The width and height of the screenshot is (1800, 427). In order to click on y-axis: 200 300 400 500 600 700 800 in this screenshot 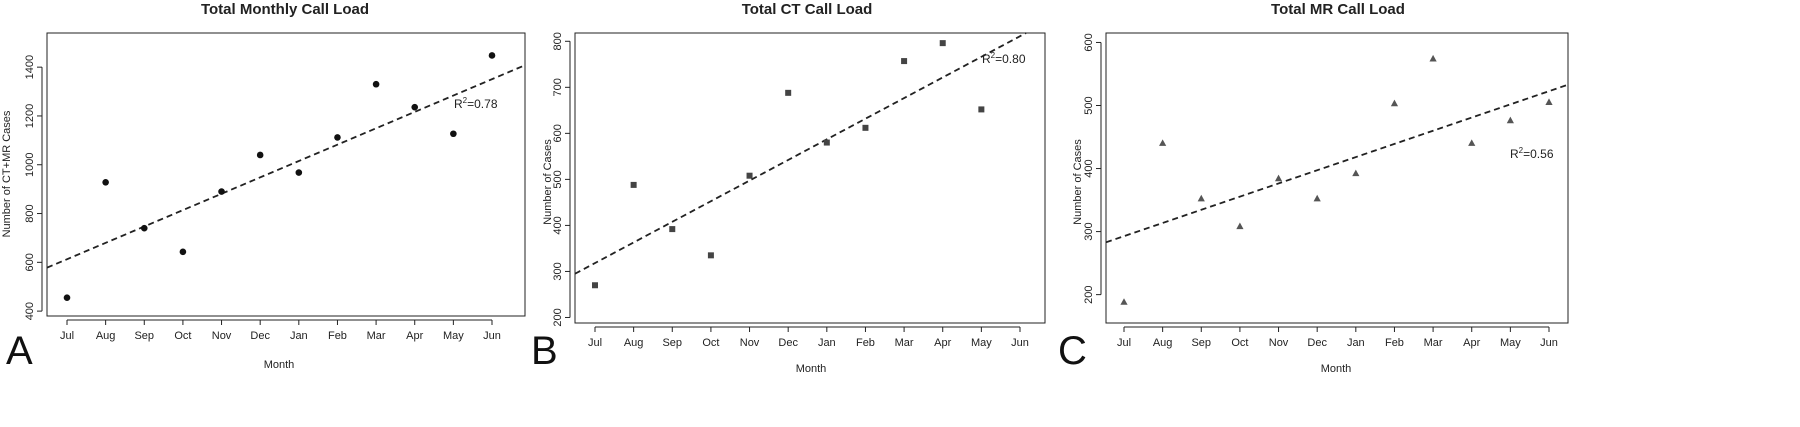, I will do `click(561, 179)`.